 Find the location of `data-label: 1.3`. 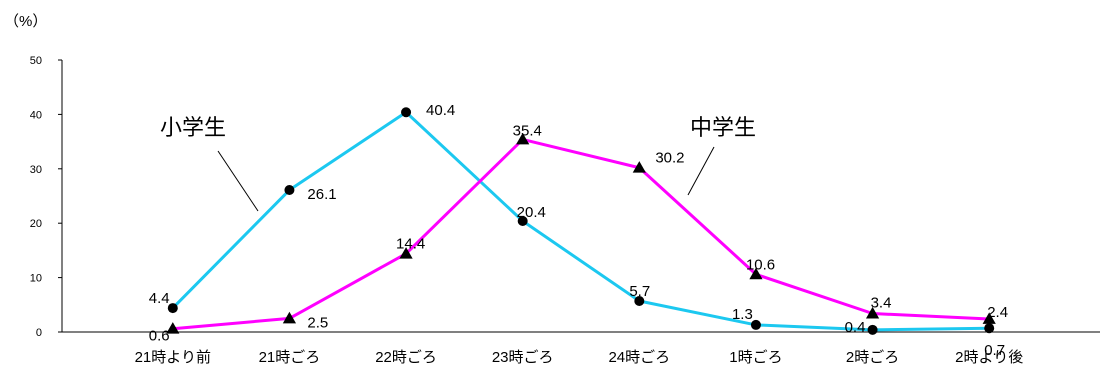

data-label: 1.3 is located at coordinates (742, 314).